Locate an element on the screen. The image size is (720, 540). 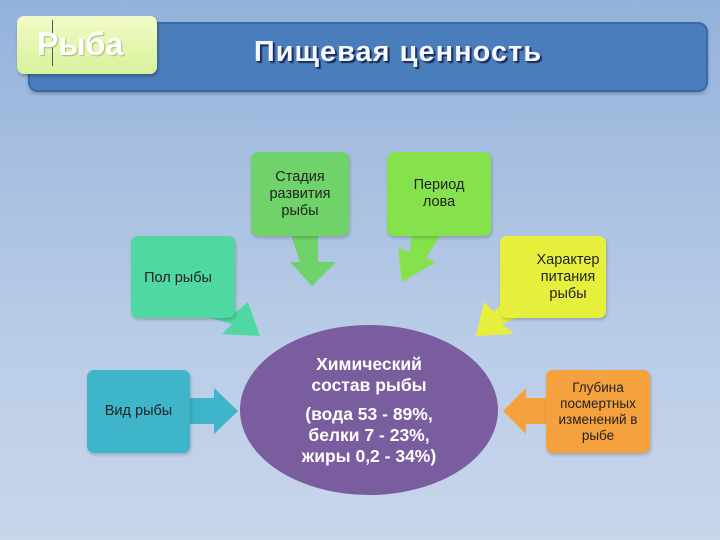
factor-diet: Характер питания рыбы is located at coordinates (553, 277).